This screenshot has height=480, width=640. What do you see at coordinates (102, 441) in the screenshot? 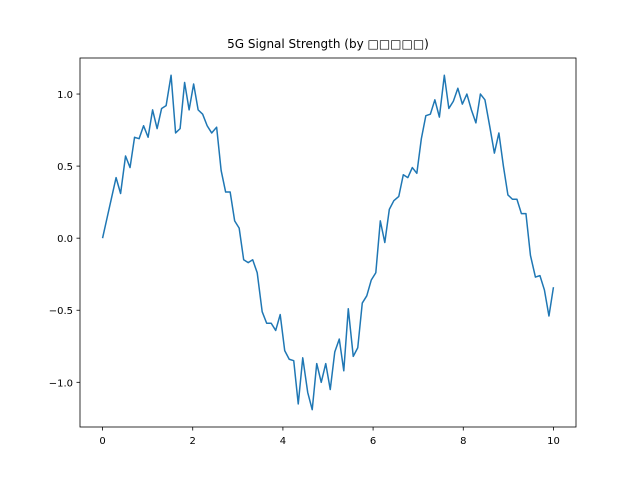
I see `x-tick-label: 0` at bounding box center [102, 441].